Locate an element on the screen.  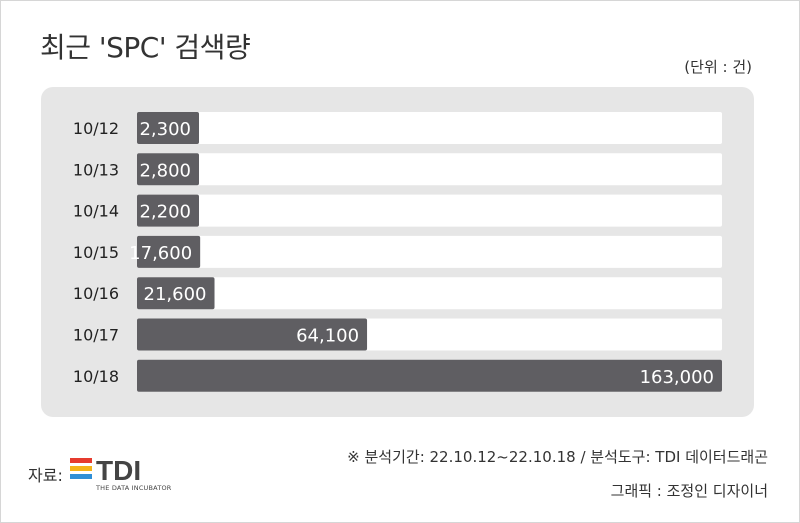
graphic-credit: 그래픽 : 조정인 디자이너 is located at coordinates (384, 490).